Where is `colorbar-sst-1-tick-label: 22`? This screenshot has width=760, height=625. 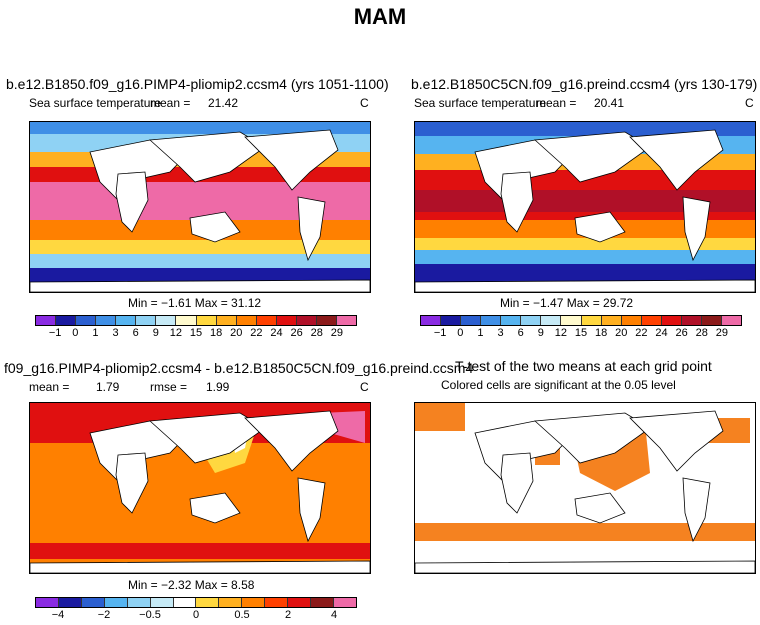
colorbar-sst-1-tick-label: 22 is located at coordinates (641, 333).